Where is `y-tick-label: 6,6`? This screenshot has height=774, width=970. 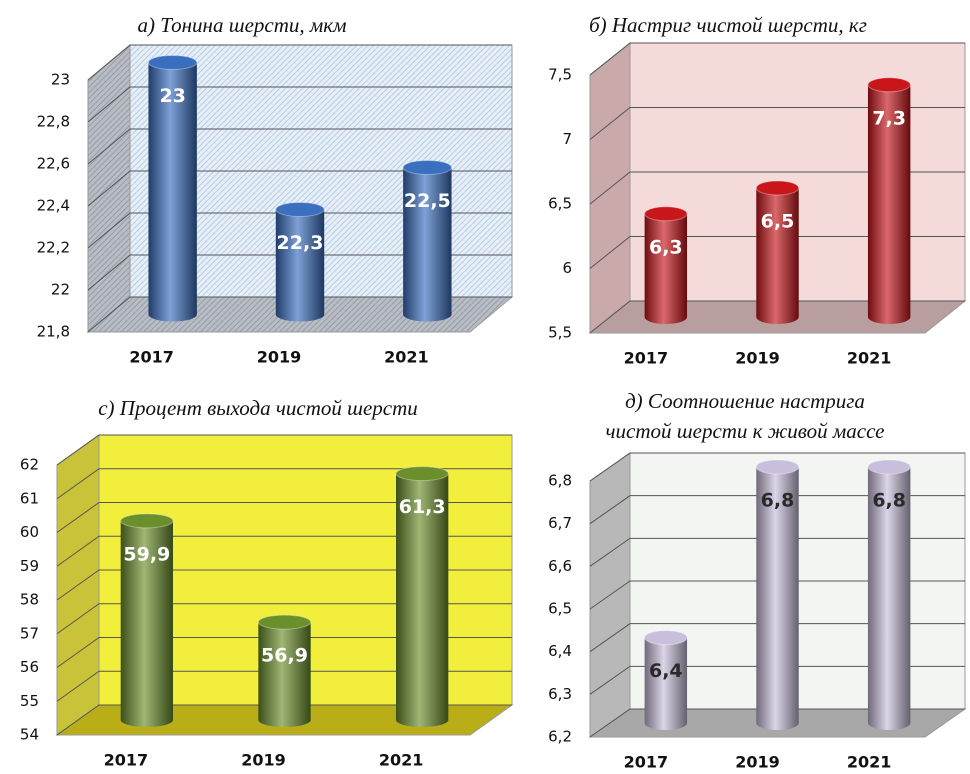
y-tick-label: 6,6 is located at coordinates (560, 566).